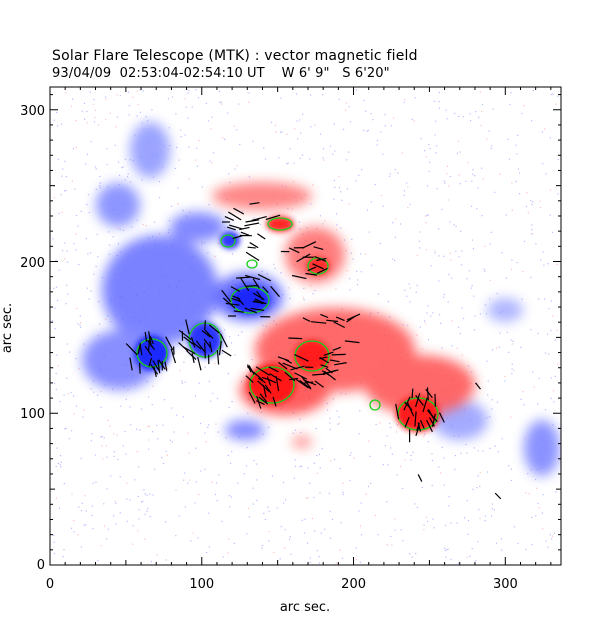 The width and height of the screenshot is (612, 617). What do you see at coordinates (198, 227) in the screenshot?
I see `negative-region` at bounding box center [198, 227].